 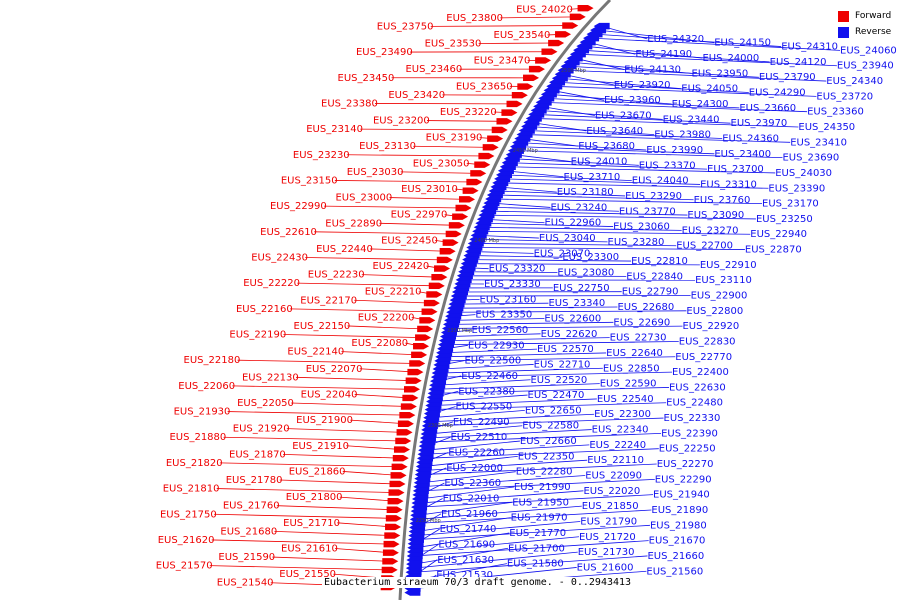 I want to click on reverse-gene-label: EUS_22830, so click(x=707, y=341).